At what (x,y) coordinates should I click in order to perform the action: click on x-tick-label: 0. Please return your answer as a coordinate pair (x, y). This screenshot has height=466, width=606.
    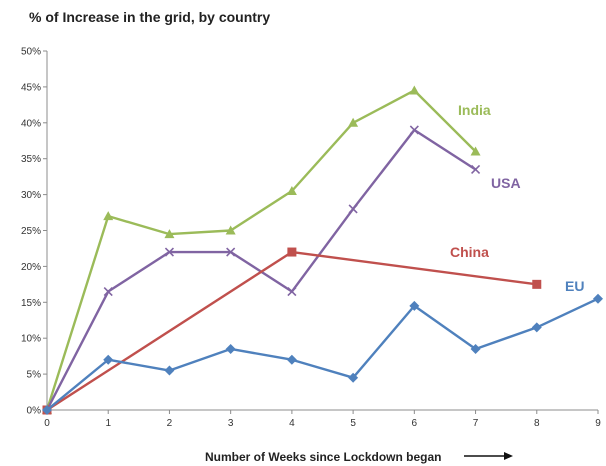
    Looking at the image, I should click on (47, 423).